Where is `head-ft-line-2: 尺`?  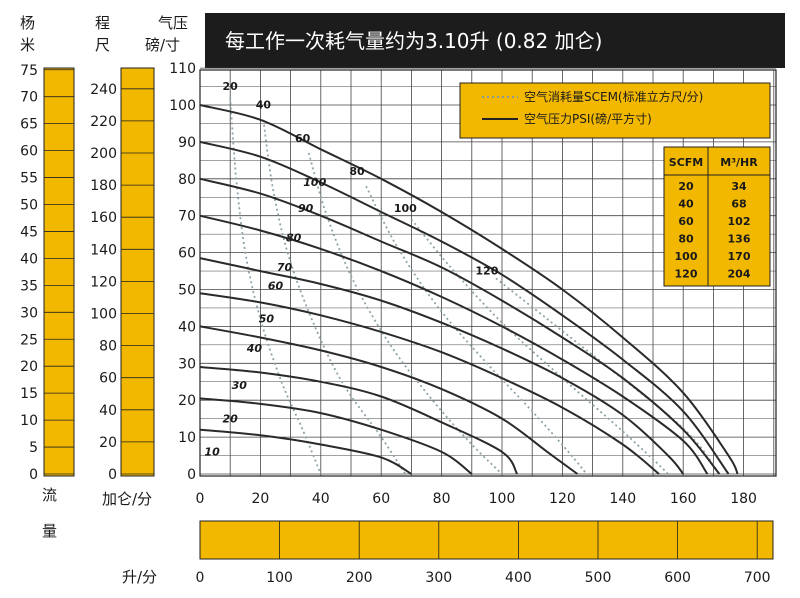
head-ft-line-2: 尺 is located at coordinates (102, 45).